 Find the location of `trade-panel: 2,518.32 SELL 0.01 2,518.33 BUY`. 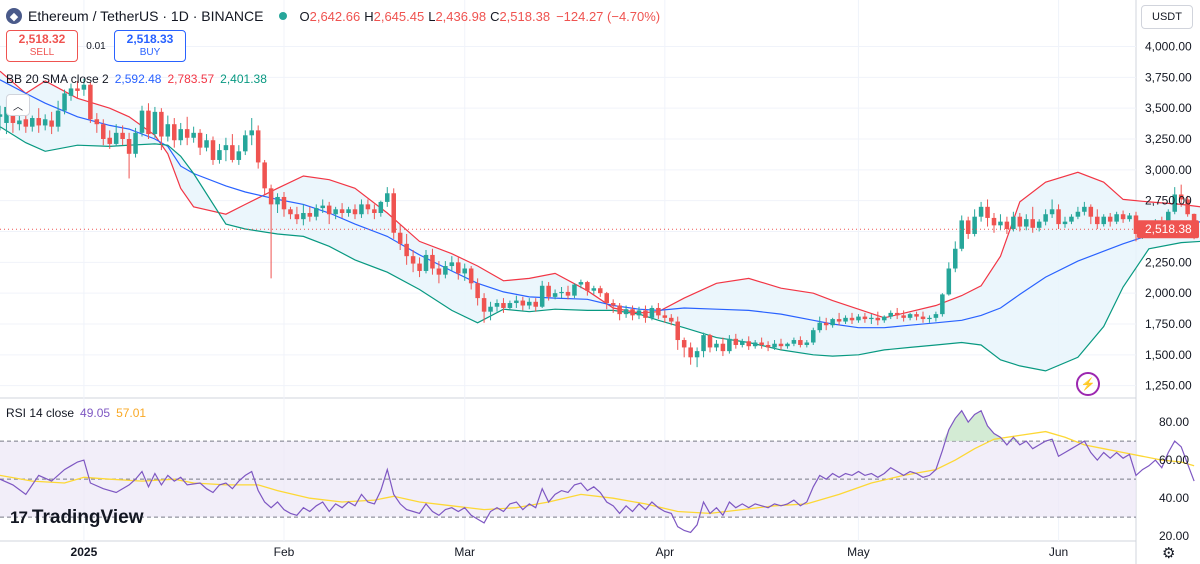

trade-panel: 2,518.32 SELL 0.01 2,518.33 BUY is located at coordinates (96, 46).